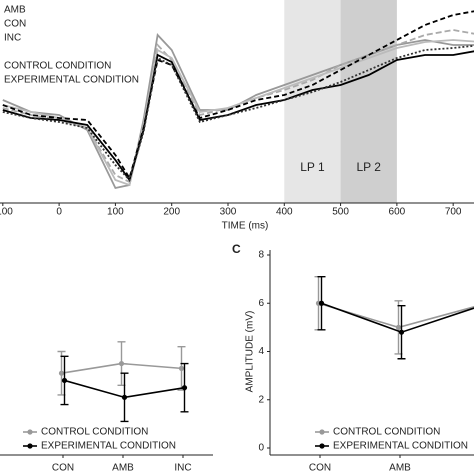 Image resolution: width=474 pixels, height=474 pixels. I want to click on x-axis-label: TIME (ms), so click(245, 226).